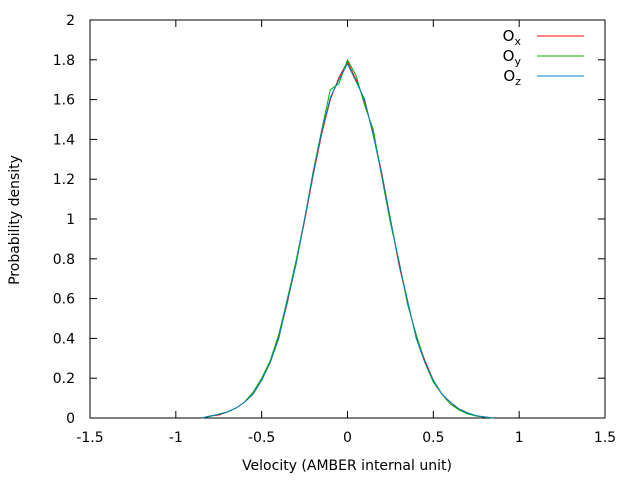 This screenshot has width=640, height=480. Describe the element at coordinates (64, 300) in the screenshot. I see `y-tick-label: 0.6` at that location.